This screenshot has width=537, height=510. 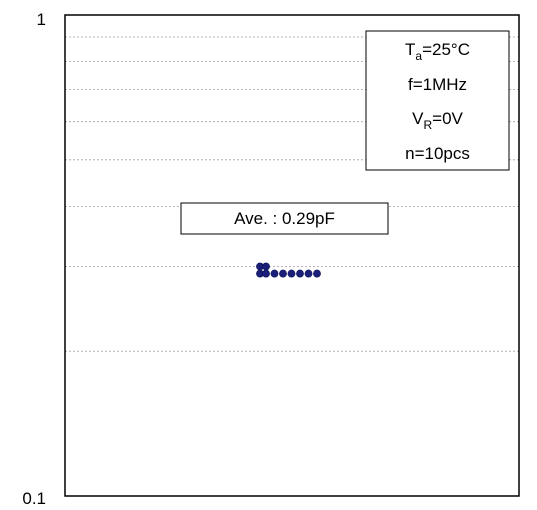 I want to click on average-label: Ave. : 0.29pF, so click(x=284, y=218).